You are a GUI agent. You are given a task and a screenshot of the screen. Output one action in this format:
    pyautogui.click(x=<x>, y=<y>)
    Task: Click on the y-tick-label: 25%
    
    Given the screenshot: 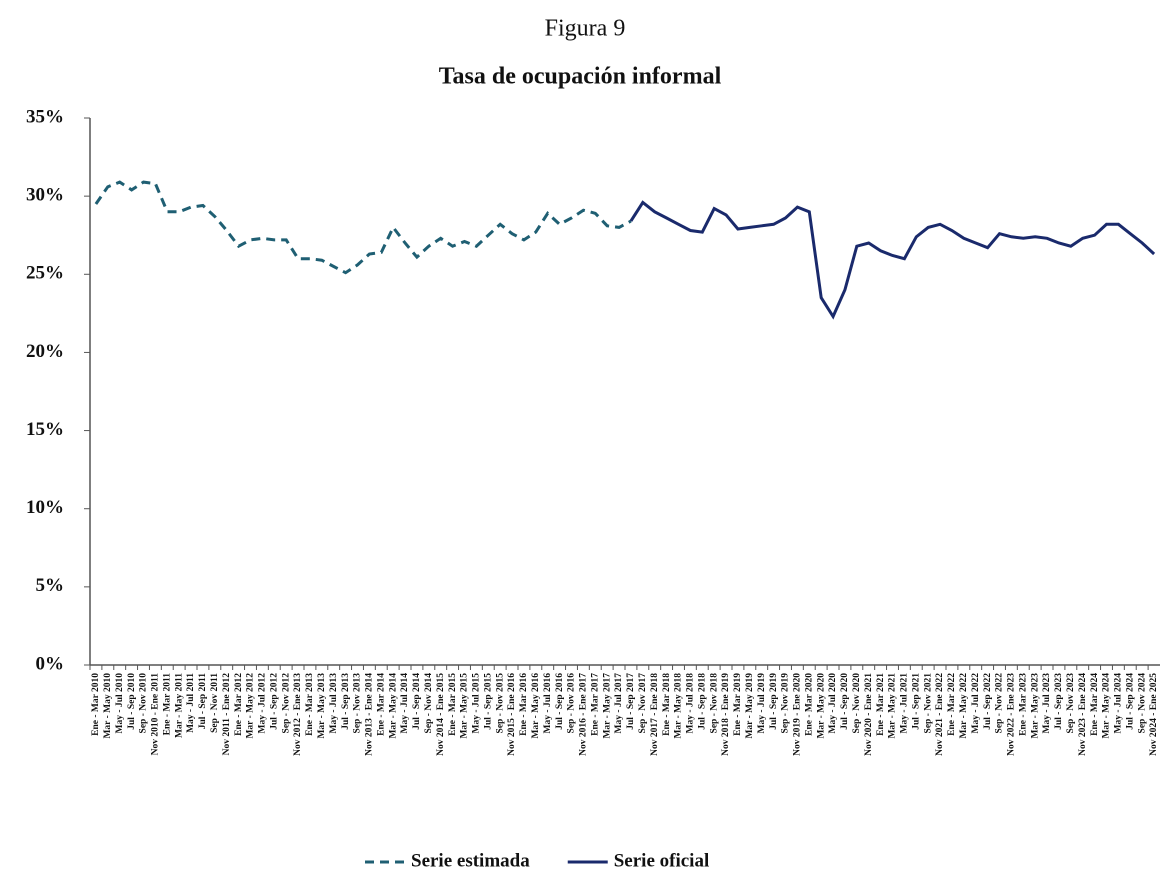 What is the action you would take?
    pyautogui.click(x=45, y=273)
    